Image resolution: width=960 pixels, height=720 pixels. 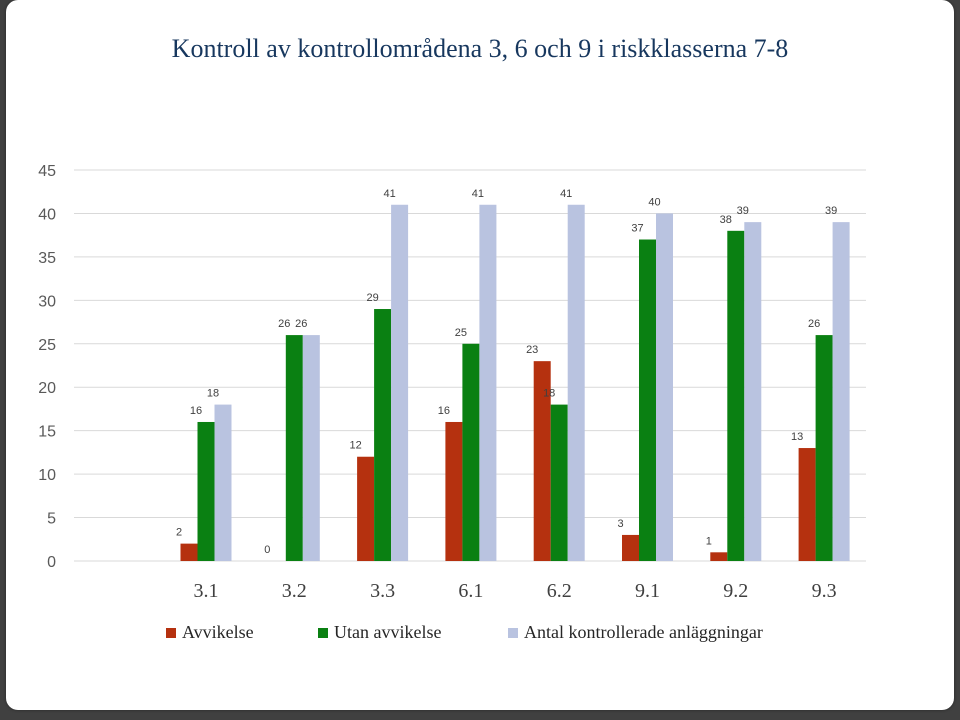 What do you see at coordinates (267, 550) in the screenshot?
I see `data-label: 0` at bounding box center [267, 550].